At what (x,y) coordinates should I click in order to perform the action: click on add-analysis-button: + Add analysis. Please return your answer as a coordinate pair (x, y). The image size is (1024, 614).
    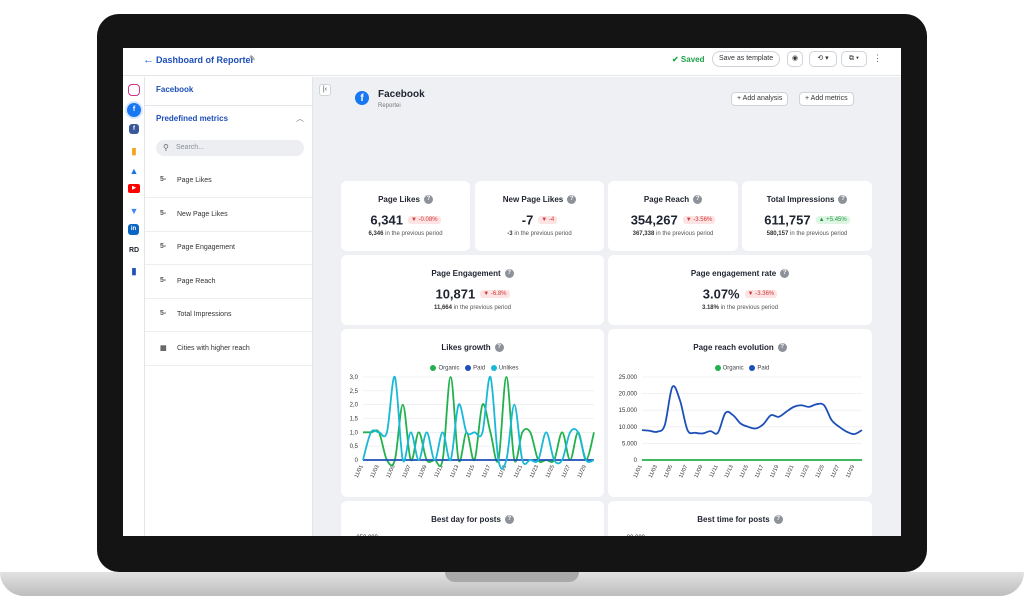
    Looking at the image, I should click on (760, 99).